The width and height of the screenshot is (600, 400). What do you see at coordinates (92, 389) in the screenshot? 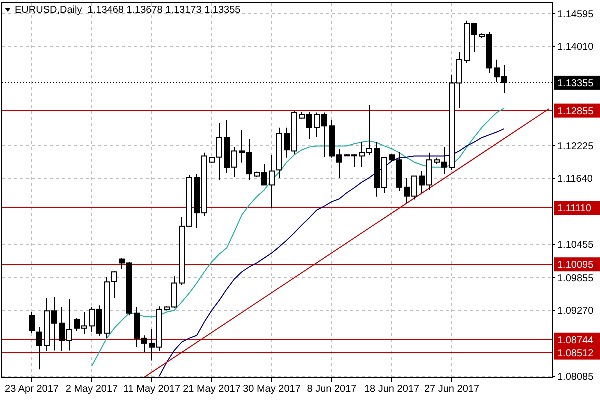
I see `x-tick-label: 2 May 2017` at bounding box center [92, 389].